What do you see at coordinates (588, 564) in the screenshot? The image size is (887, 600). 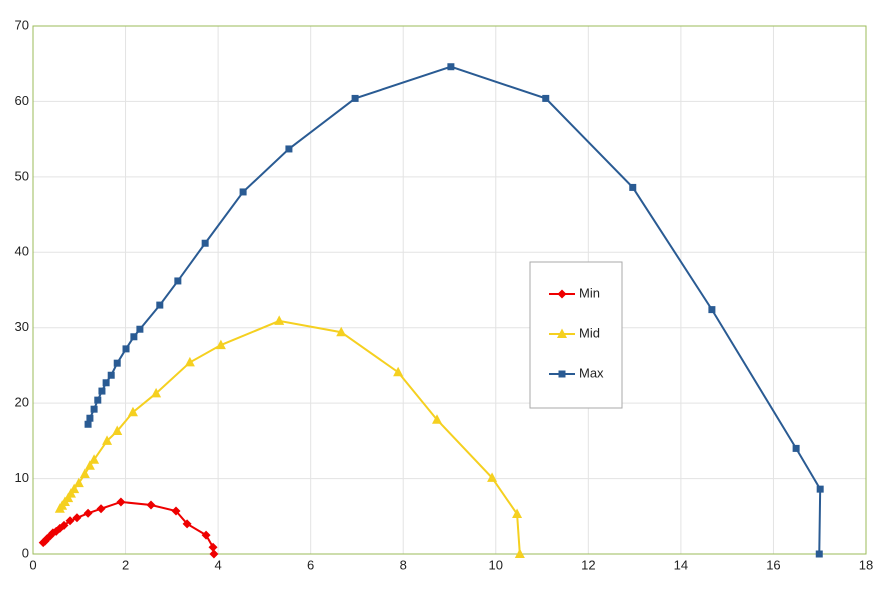 I see `x-tick-label: 12` at bounding box center [588, 564].